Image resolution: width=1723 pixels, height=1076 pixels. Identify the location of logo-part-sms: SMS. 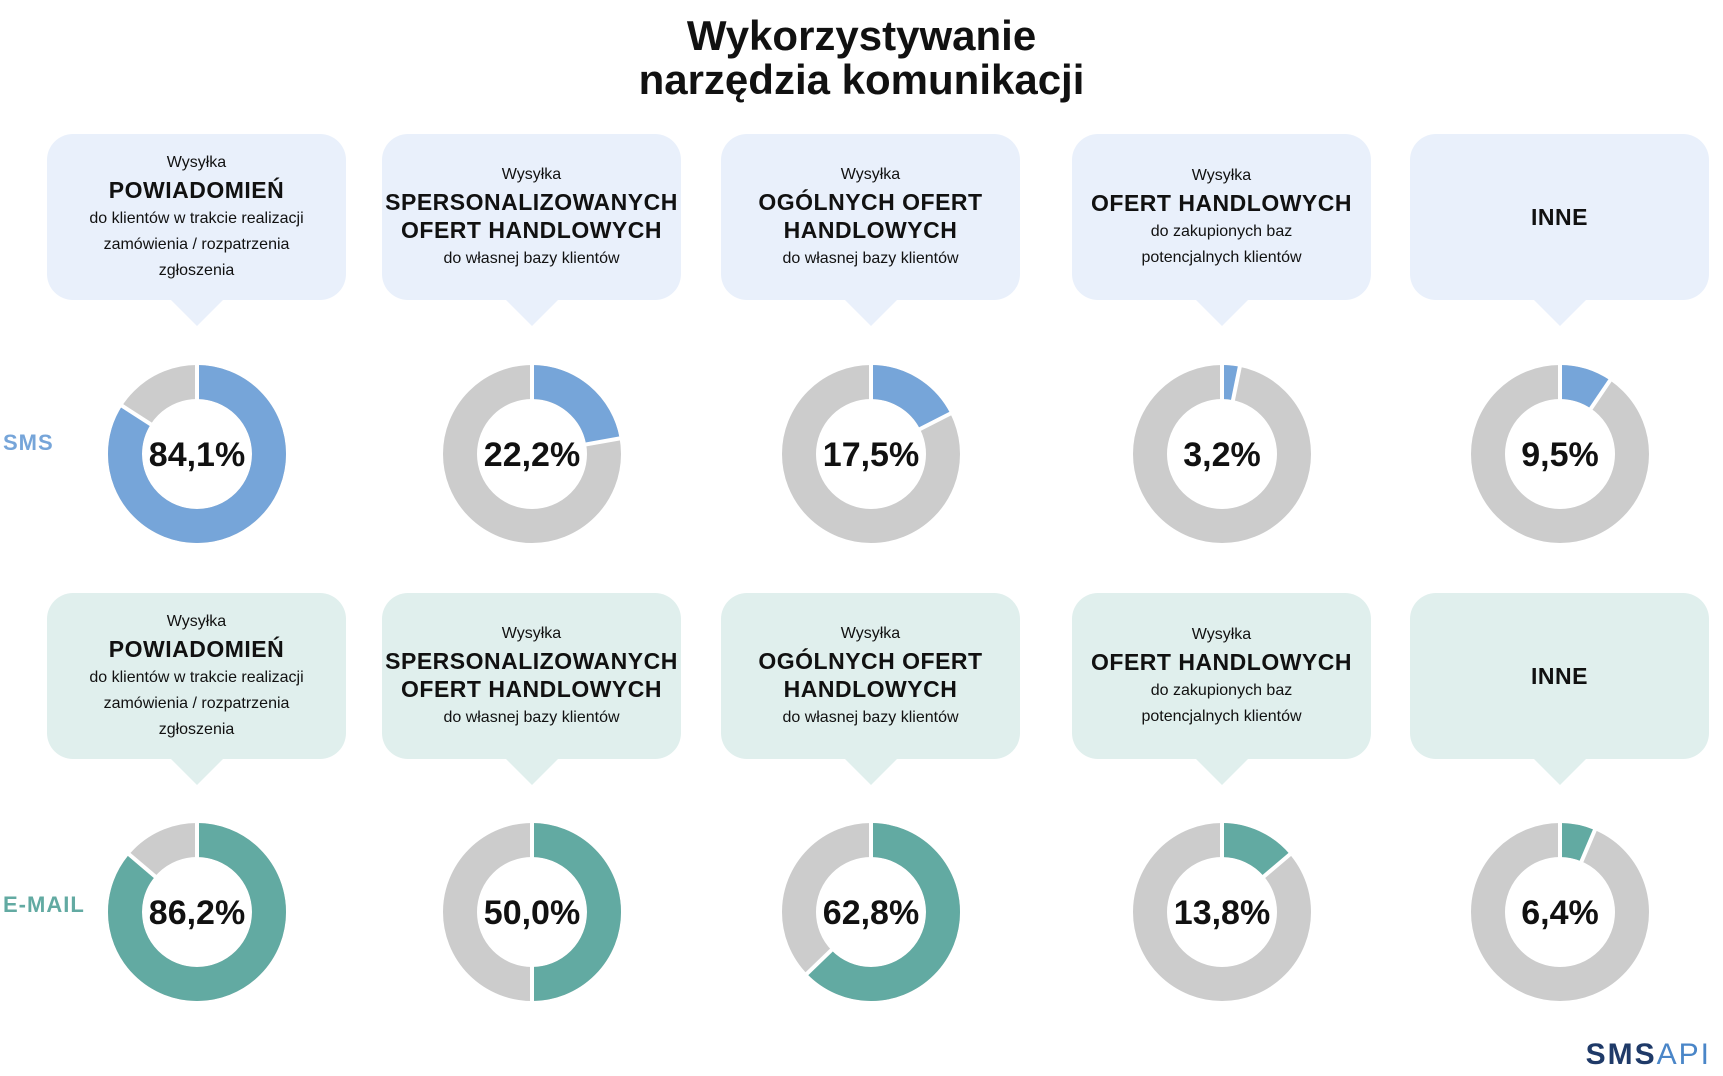
(1621, 1054).